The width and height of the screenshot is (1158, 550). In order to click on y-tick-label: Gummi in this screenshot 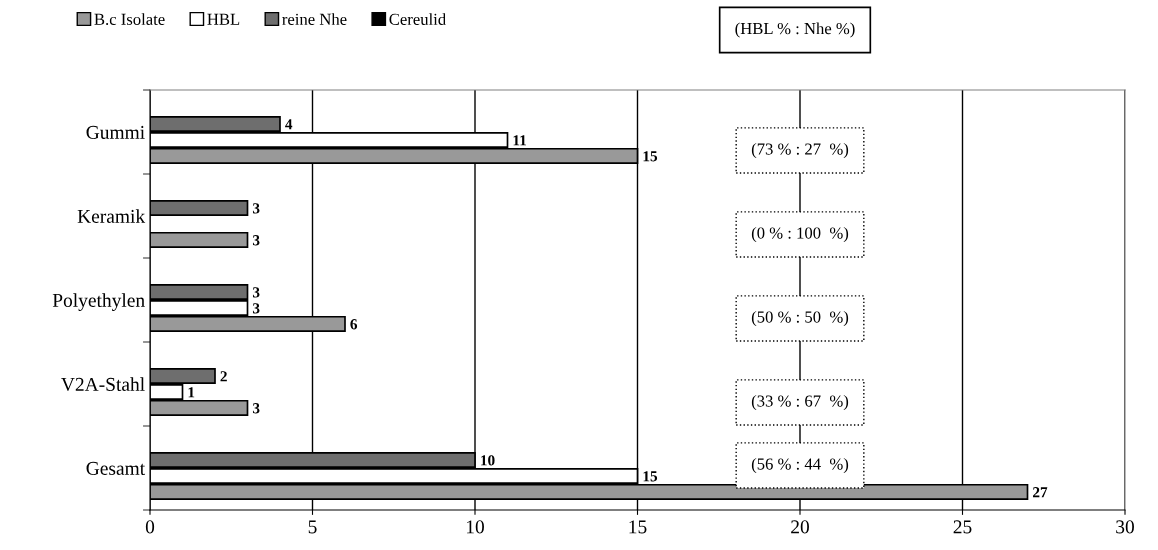, I will do `click(115, 132)`.